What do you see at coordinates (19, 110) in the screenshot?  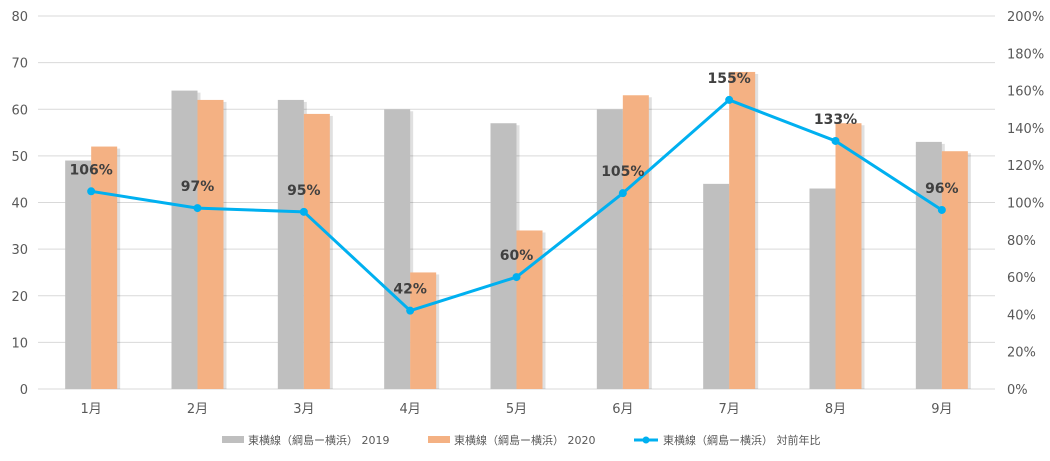 I see `y-tick-label: 60` at bounding box center [19, 110].